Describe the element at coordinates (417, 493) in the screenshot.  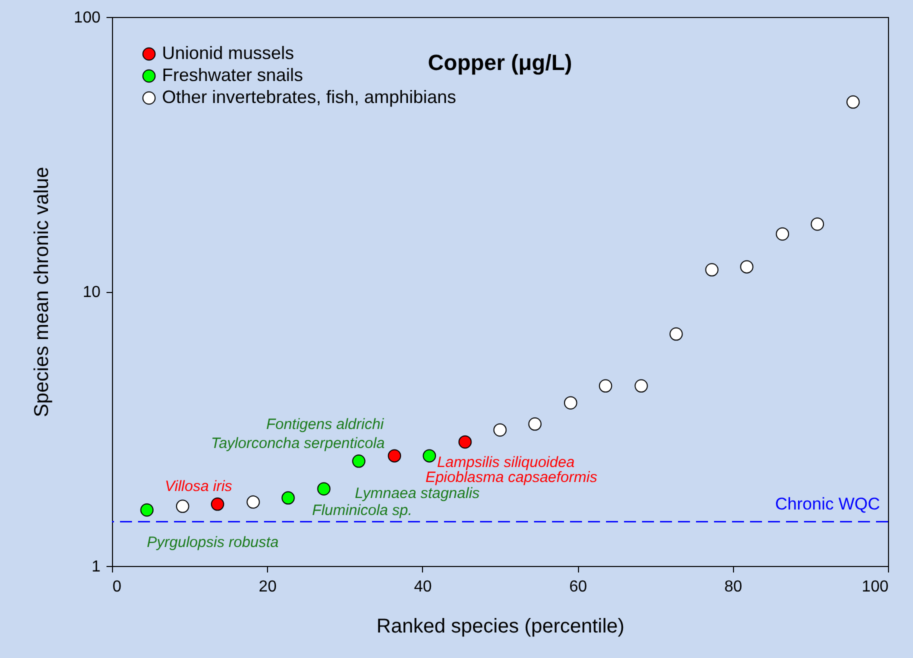
I see `annotation: Lymnaea stagnalis` at that location.